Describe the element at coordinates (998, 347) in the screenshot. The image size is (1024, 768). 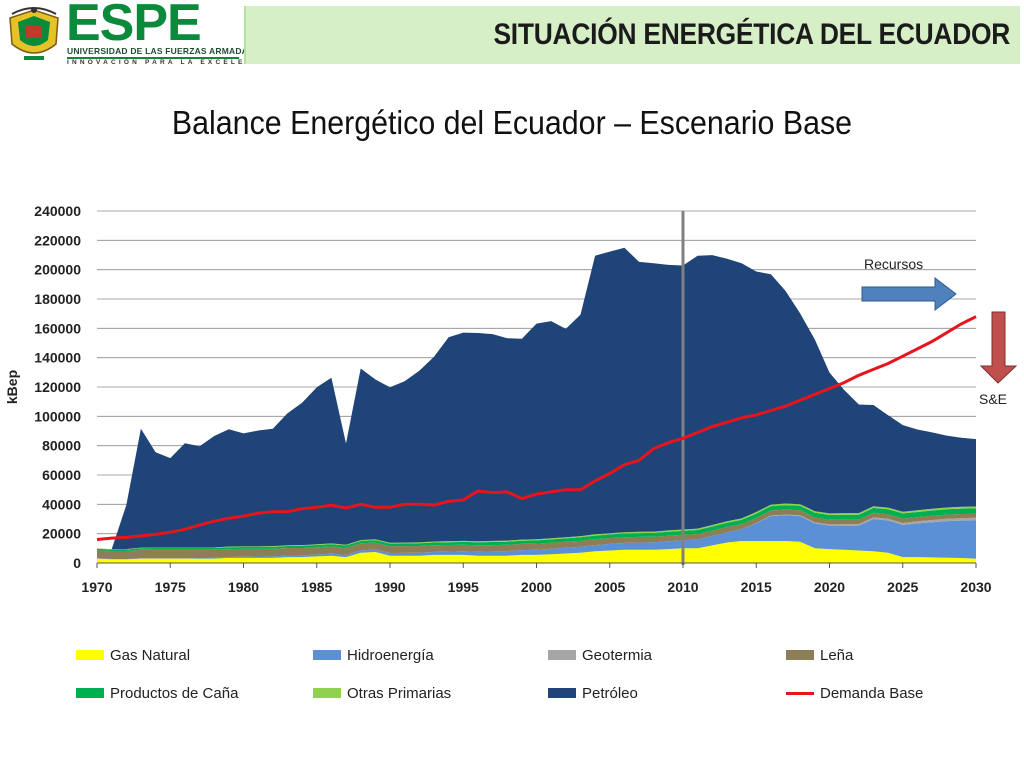
I see `se-arrow-icon` at that location.